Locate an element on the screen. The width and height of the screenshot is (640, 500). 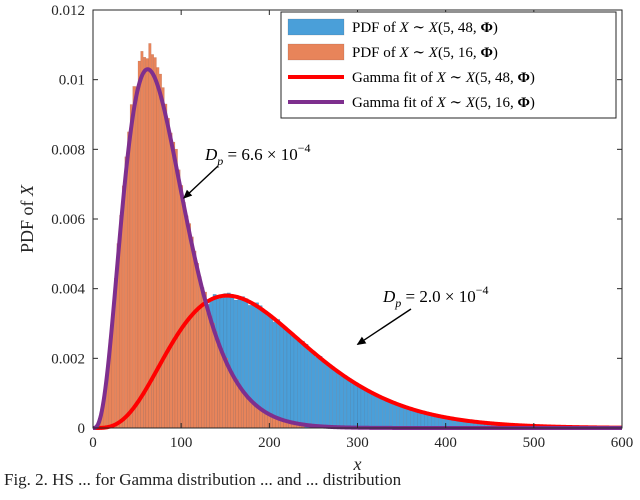
annotation-label: Dp = 2.0 × 10−4 is located at coordinates (435, 296).